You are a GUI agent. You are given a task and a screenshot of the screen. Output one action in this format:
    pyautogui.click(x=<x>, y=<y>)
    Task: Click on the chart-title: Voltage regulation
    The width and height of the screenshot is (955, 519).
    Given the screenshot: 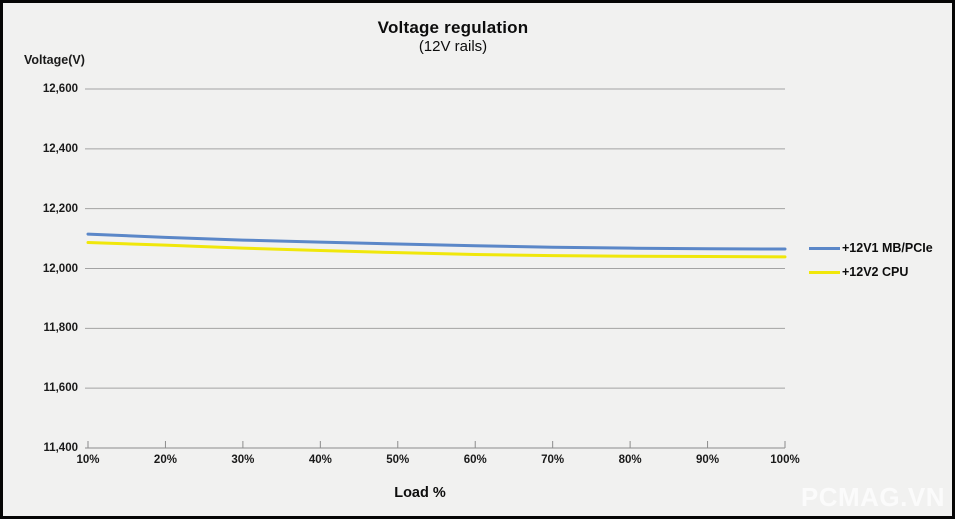 What is the action you would take?
    pyautogui.click(x=453, y=27)
    